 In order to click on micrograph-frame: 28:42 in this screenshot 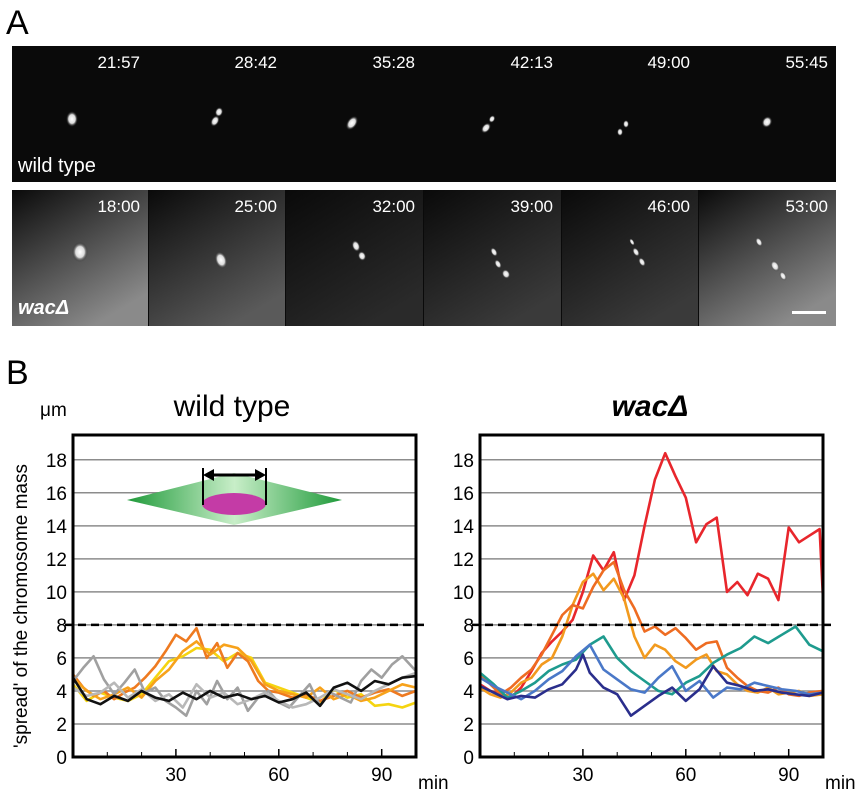, I will do `click(217, 114)`.